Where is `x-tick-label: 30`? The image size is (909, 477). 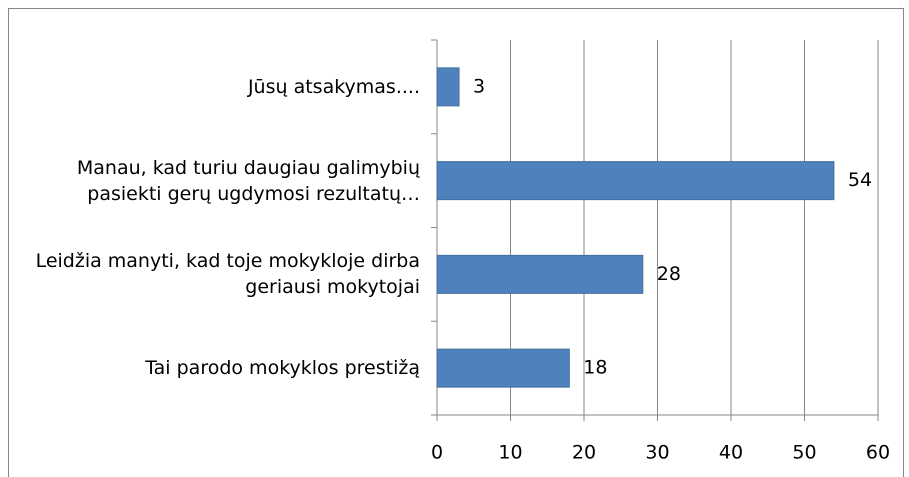 x-tick-label: 30 is located at coordinates (657, 453).